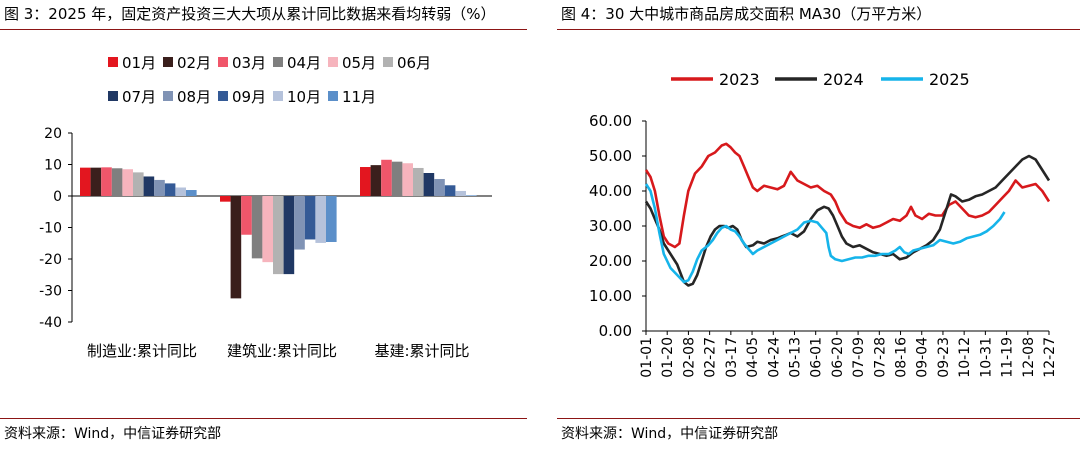 This screenshot has width=1080, height=449. Describe the element at coordinates (668, 357) in the screenshot. I see `line-x-tick-label: 01-20` at that location.